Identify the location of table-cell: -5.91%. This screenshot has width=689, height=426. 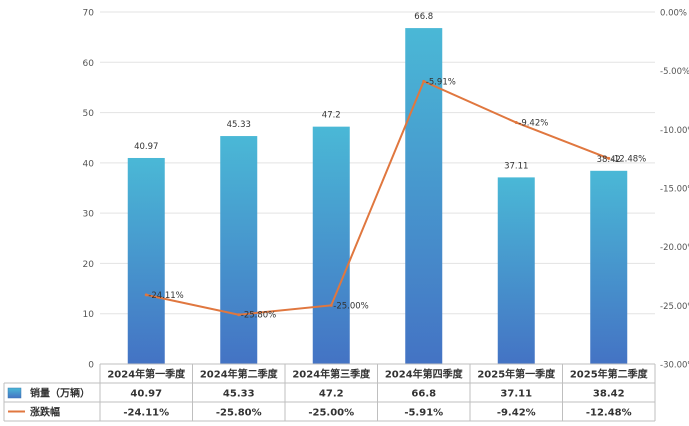
(423, 413).